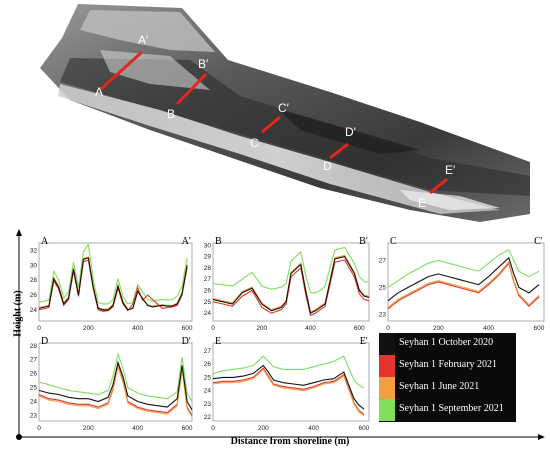 This screenshot has height=453, width=550. I want to click on legend-label: Seyhan 1 February 2021, so click(448, 364).